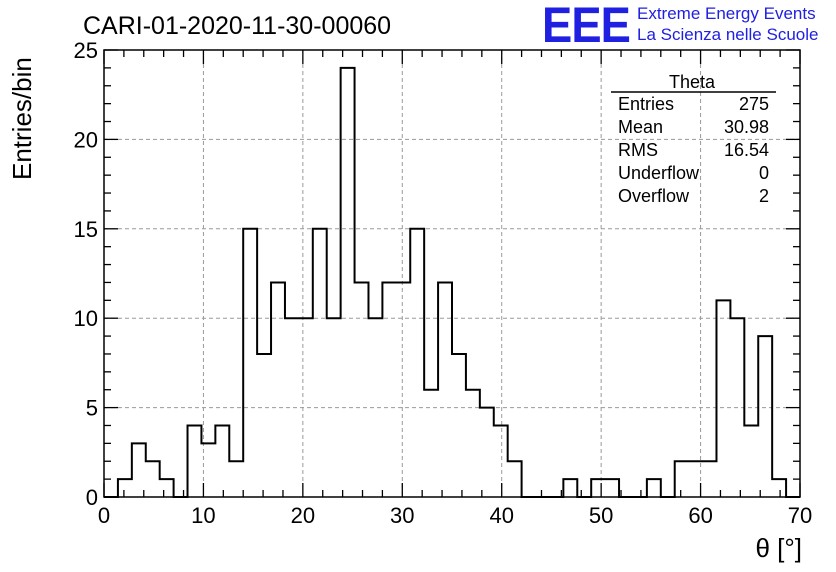 This screenshot has width=836, height=572. What do you see at coordinates (501, 515) in the screenshot?
I see `x-tick-label: 40` at bounding box center [501, 515].